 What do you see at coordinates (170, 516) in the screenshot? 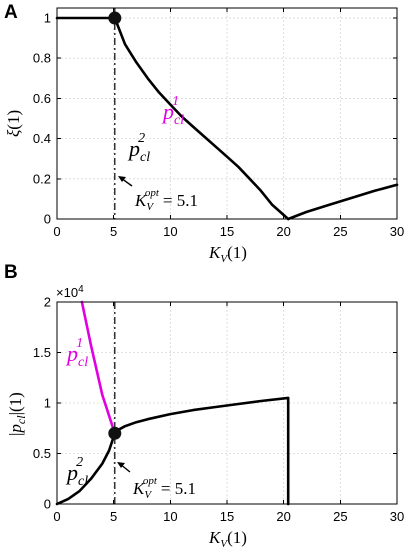
I see `panel-b-xtick-label: 10` at bounding box center [170, 516].